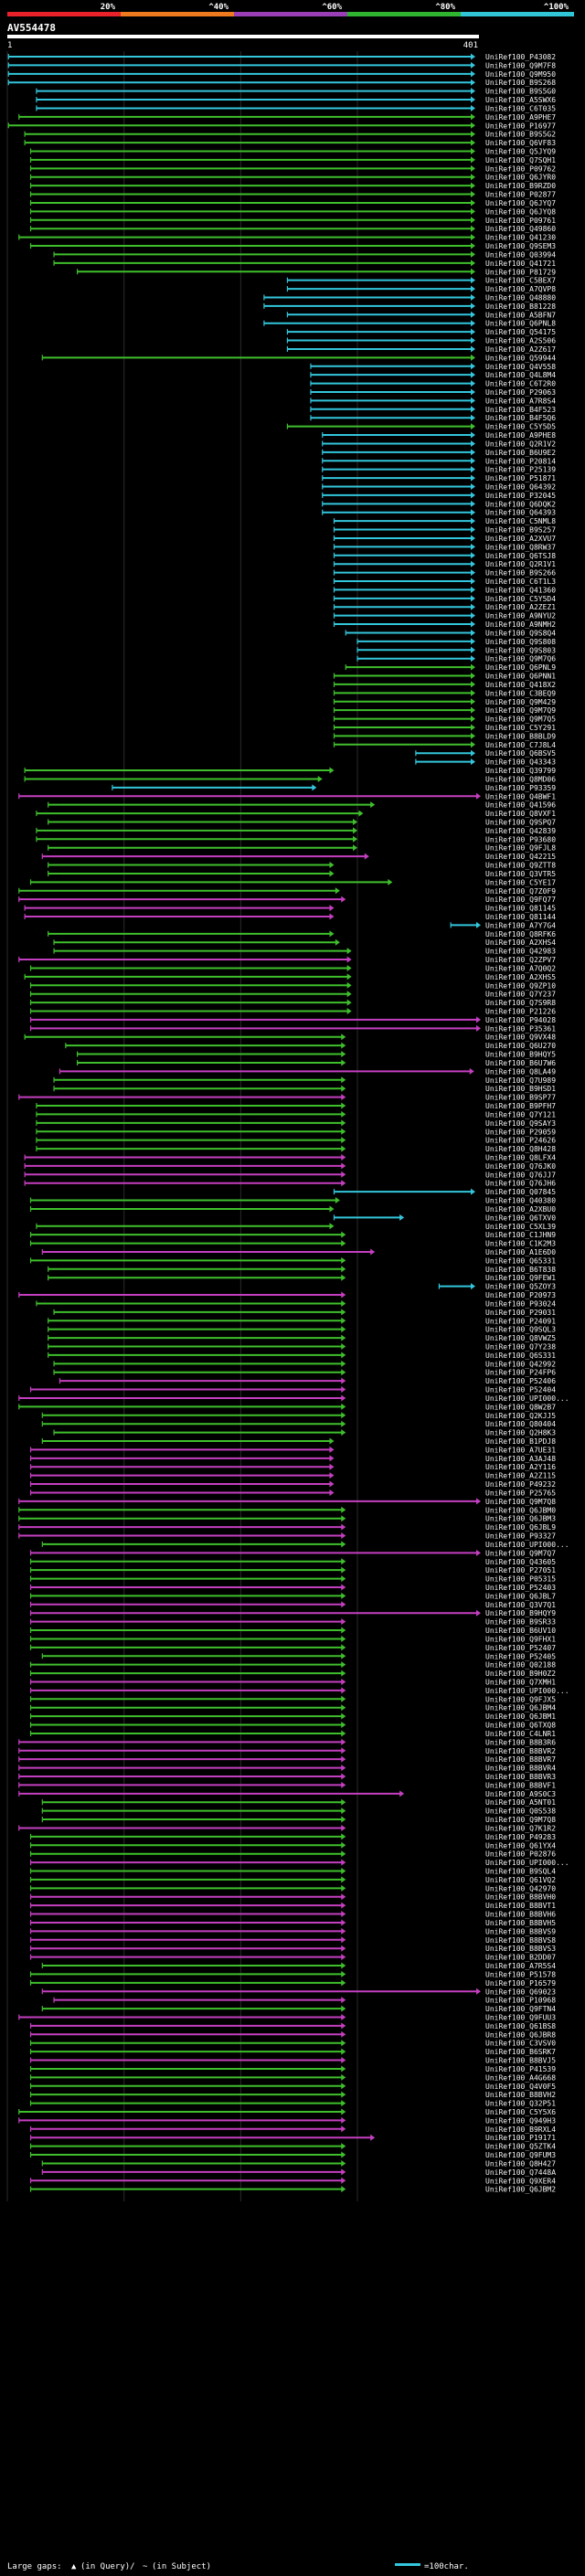 This screenshot has height=2576, width=585. I want to click on hit-label: UniRef100_Q9SQL3, so click(520, 1330).